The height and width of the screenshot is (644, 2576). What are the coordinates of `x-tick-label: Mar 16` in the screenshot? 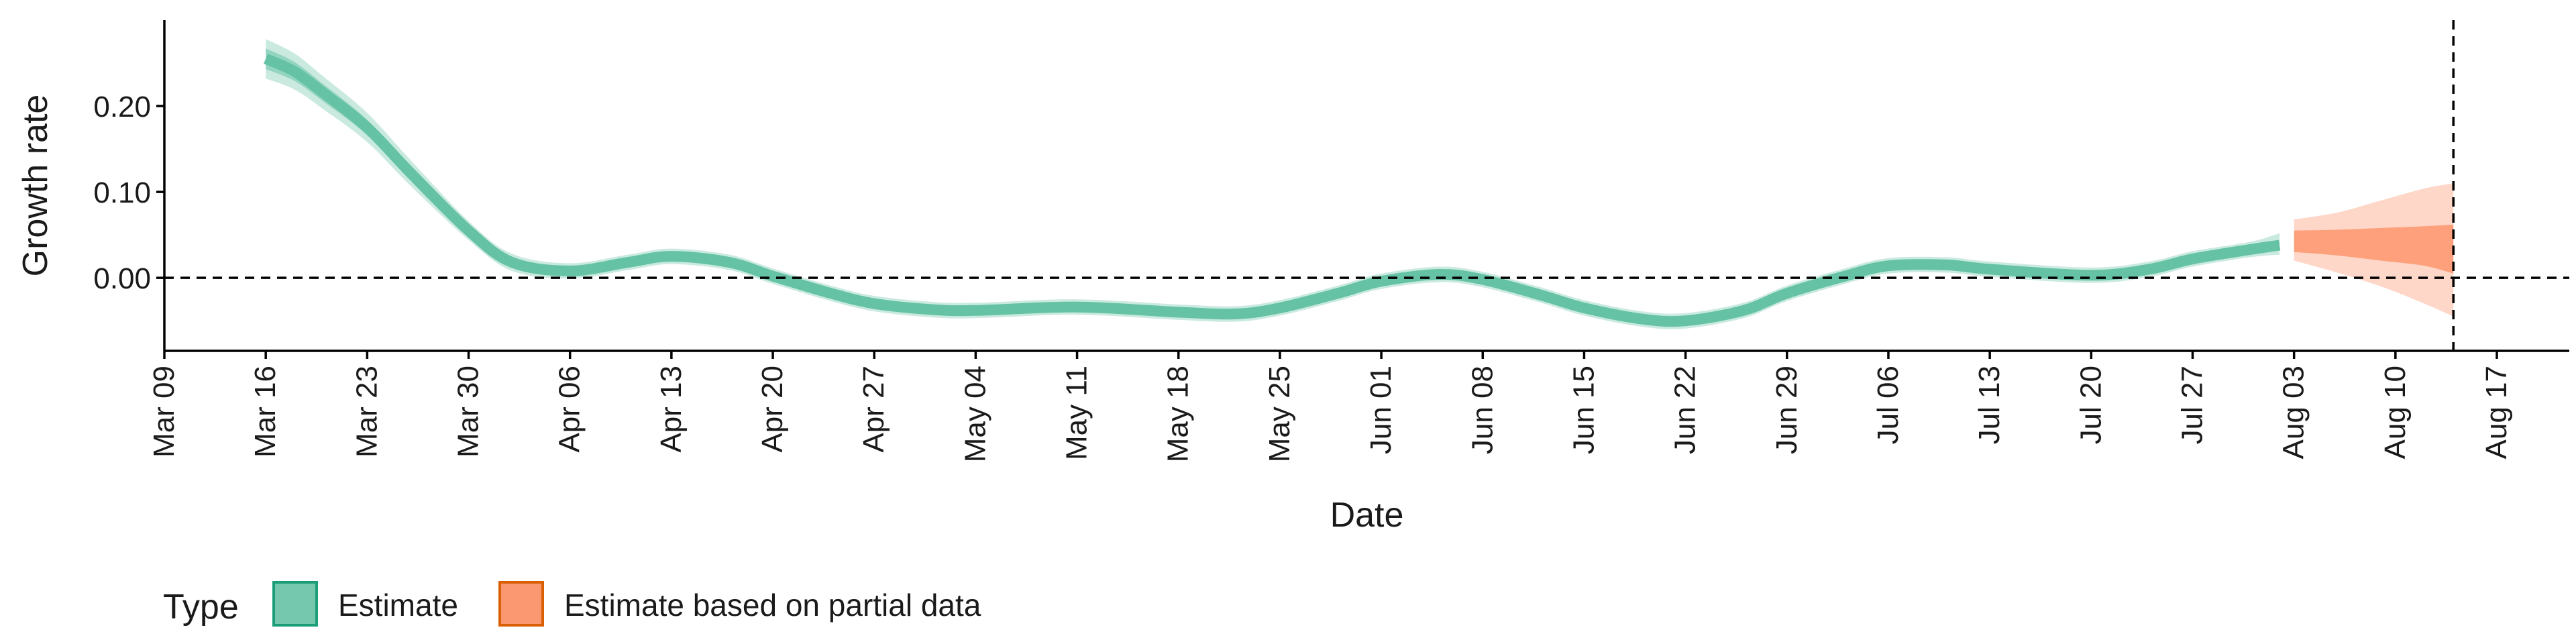 It's located at (265, 412).